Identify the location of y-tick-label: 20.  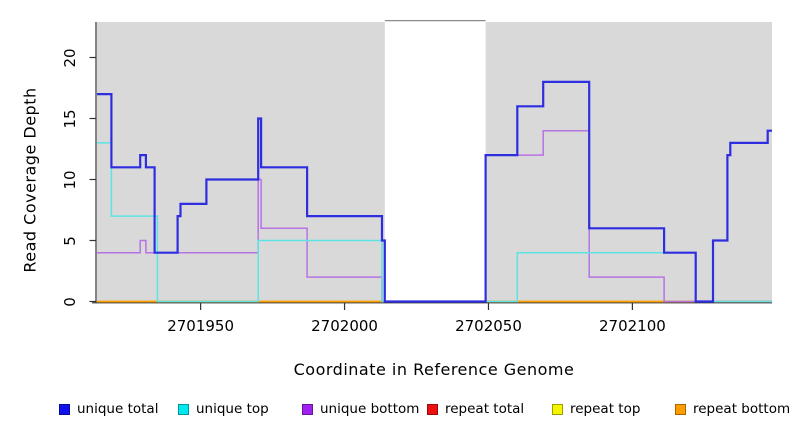
(70, 57).